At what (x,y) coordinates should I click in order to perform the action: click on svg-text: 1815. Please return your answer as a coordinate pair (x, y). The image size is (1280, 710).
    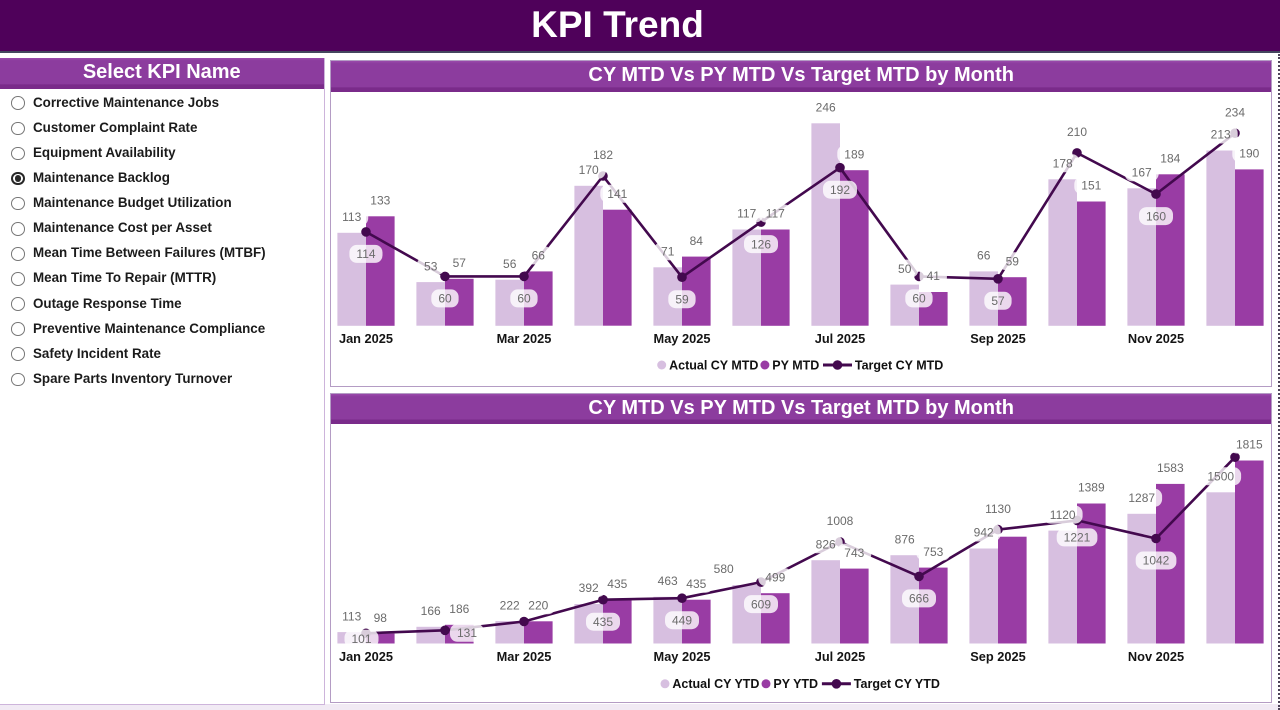
    Looking at the image, I should click on (1249, 445).